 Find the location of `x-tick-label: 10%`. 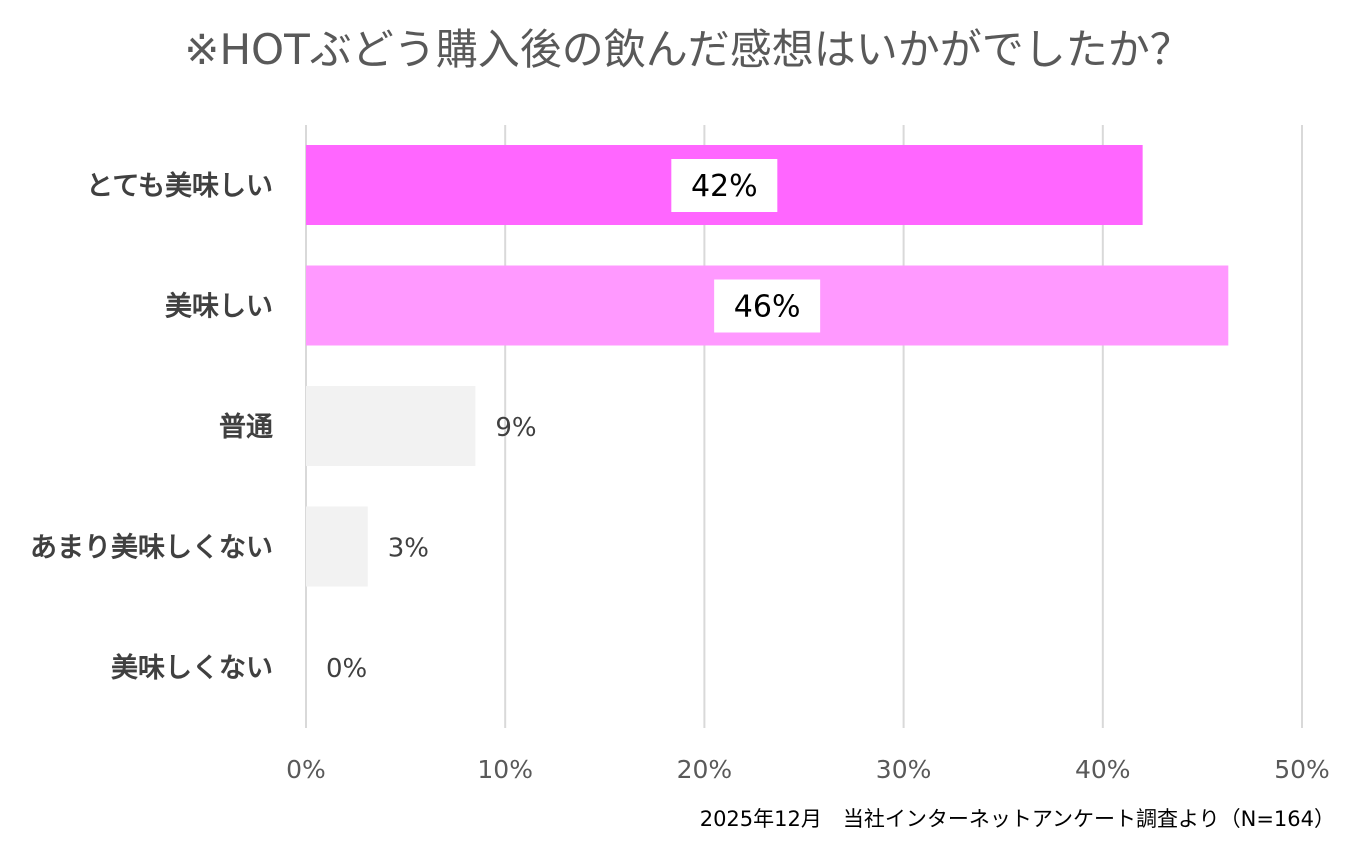

x-tick-label: 10% is located at coordinates (505, 769).